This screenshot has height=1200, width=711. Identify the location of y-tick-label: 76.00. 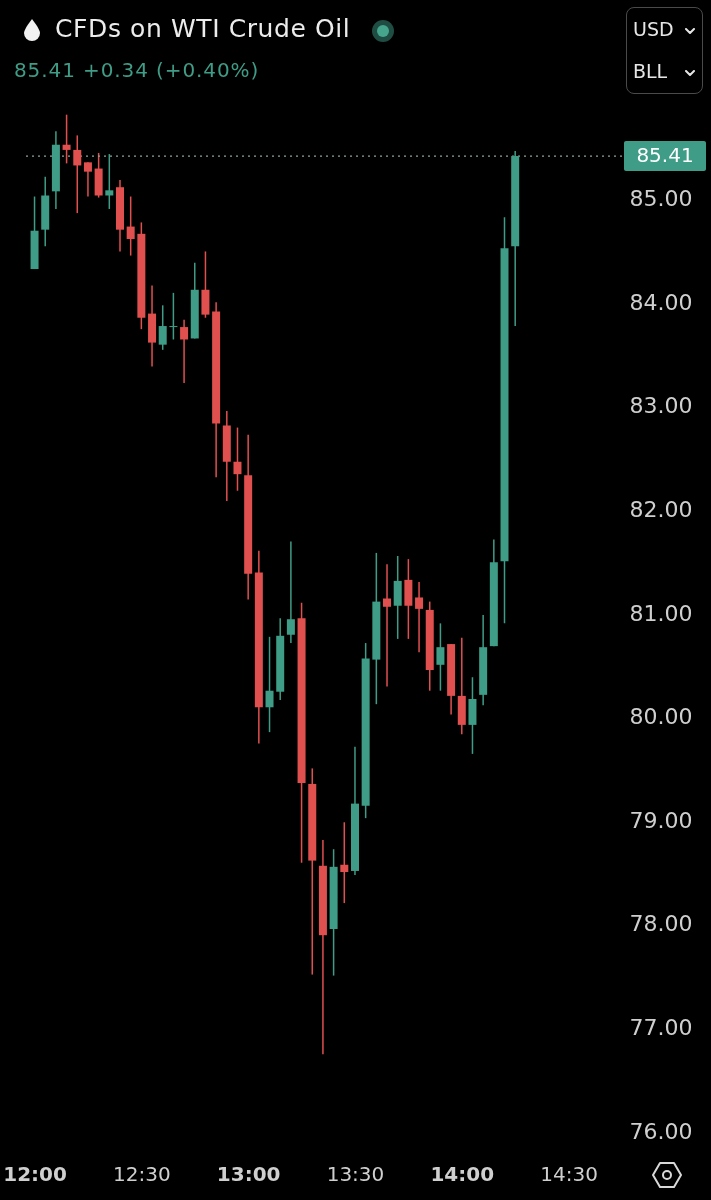
(661, 1131).